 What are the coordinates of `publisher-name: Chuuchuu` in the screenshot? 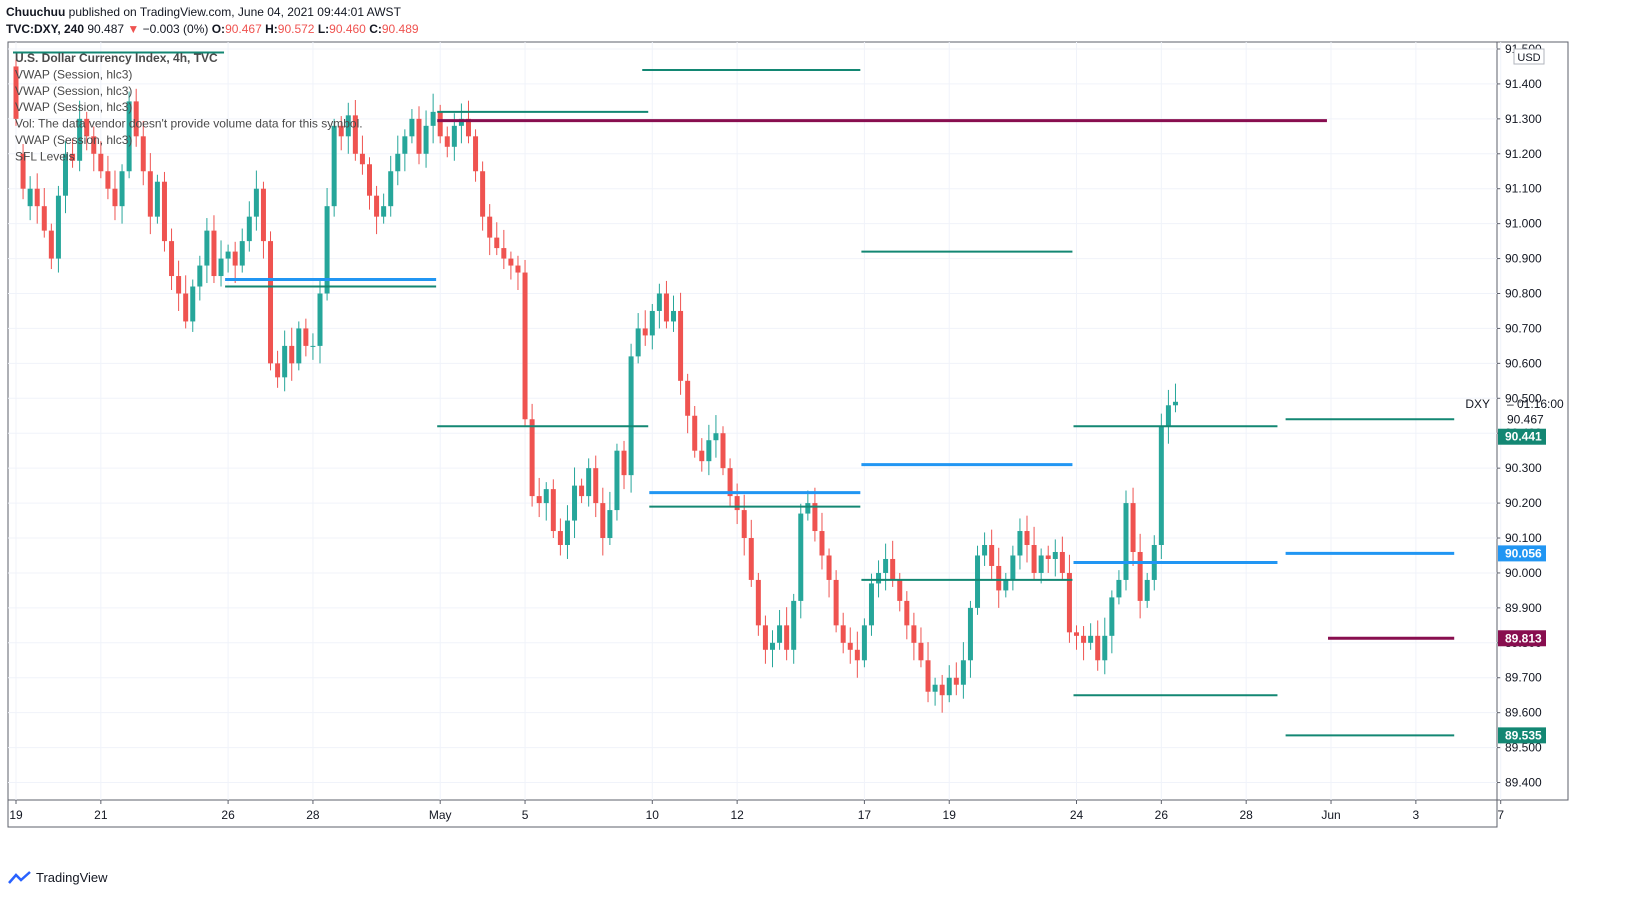 It's located at (36, 12).